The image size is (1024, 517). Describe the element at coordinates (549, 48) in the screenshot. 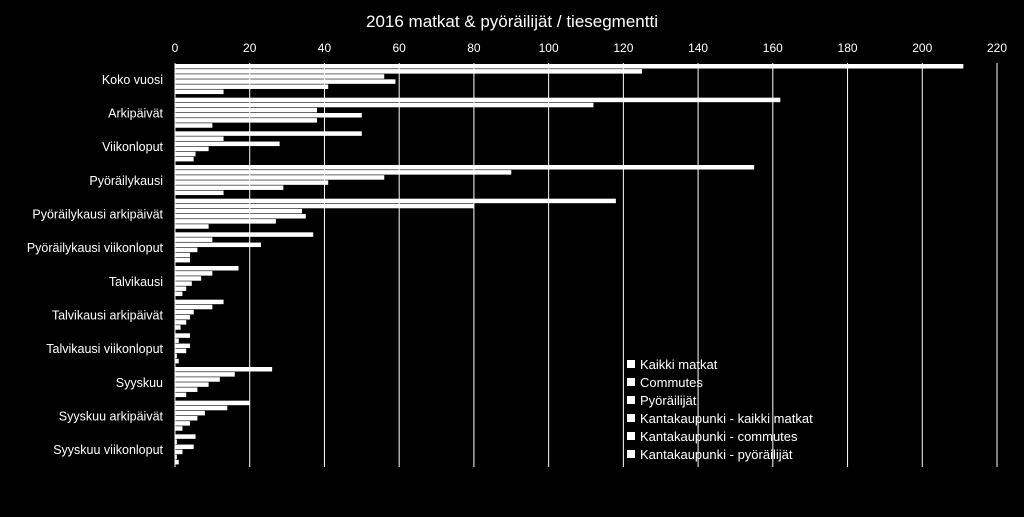

I see `x-tick-label: 100` at that location.